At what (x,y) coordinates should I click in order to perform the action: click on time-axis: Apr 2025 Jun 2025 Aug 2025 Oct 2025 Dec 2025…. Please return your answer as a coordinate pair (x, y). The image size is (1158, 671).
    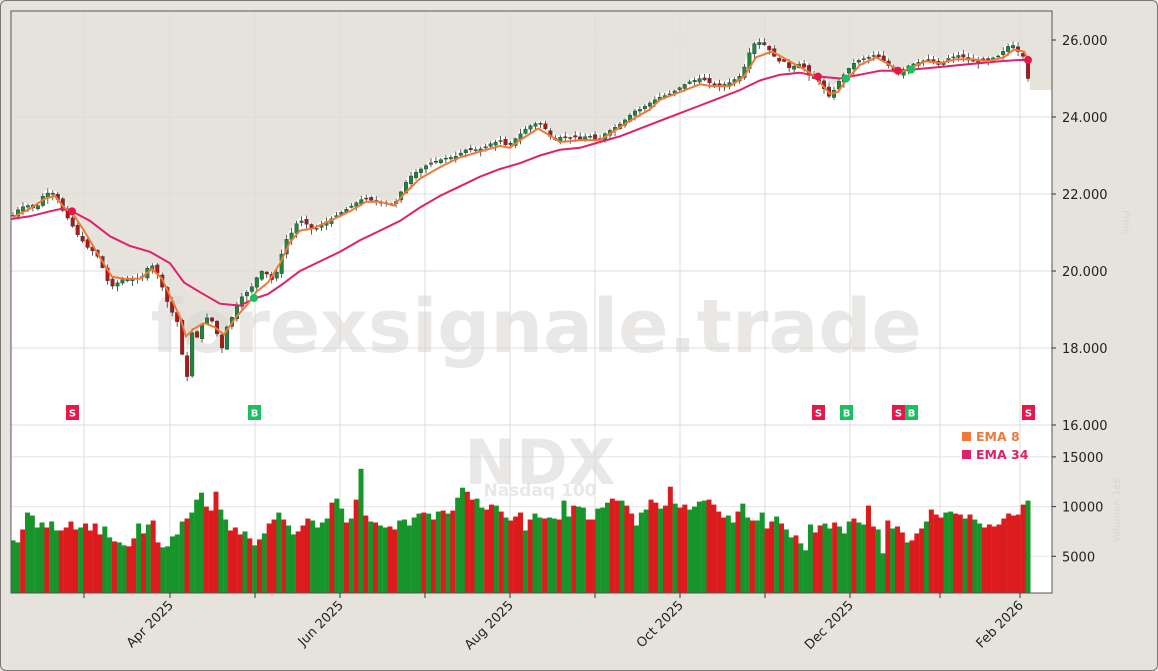
    Looking at the image, I should click on (555, 623).